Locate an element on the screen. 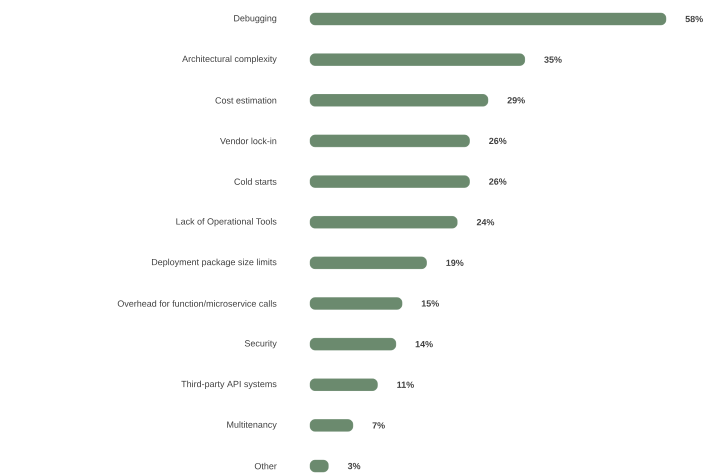 The height and width of the screenshot is (475, 721). data-label: 58% is located at coordinates (694, 19).